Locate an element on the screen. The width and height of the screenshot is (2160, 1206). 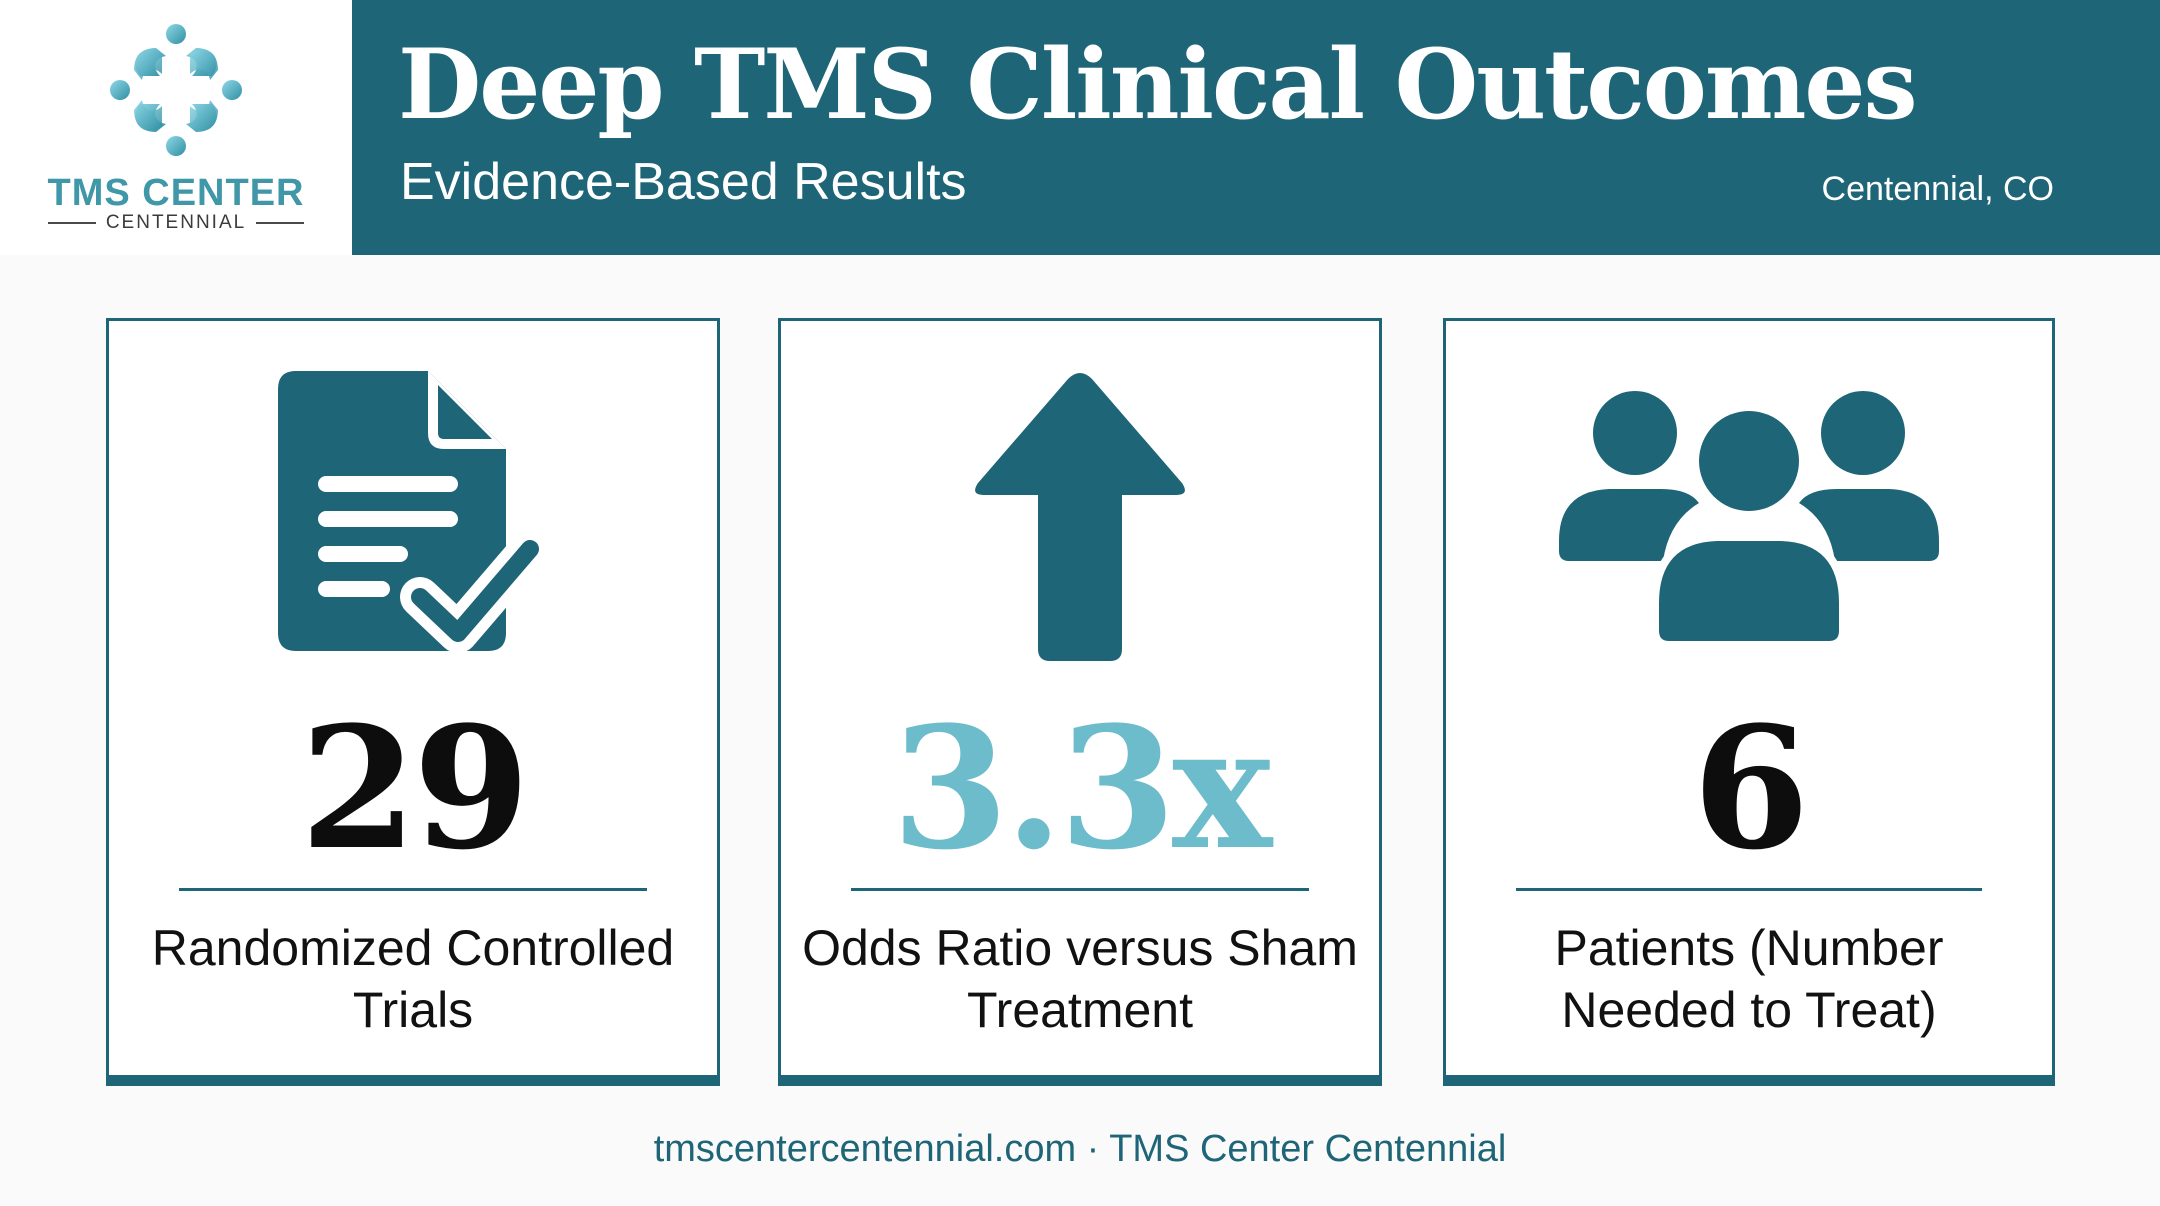
logo-rule-right is located at coordinates (280, 223).